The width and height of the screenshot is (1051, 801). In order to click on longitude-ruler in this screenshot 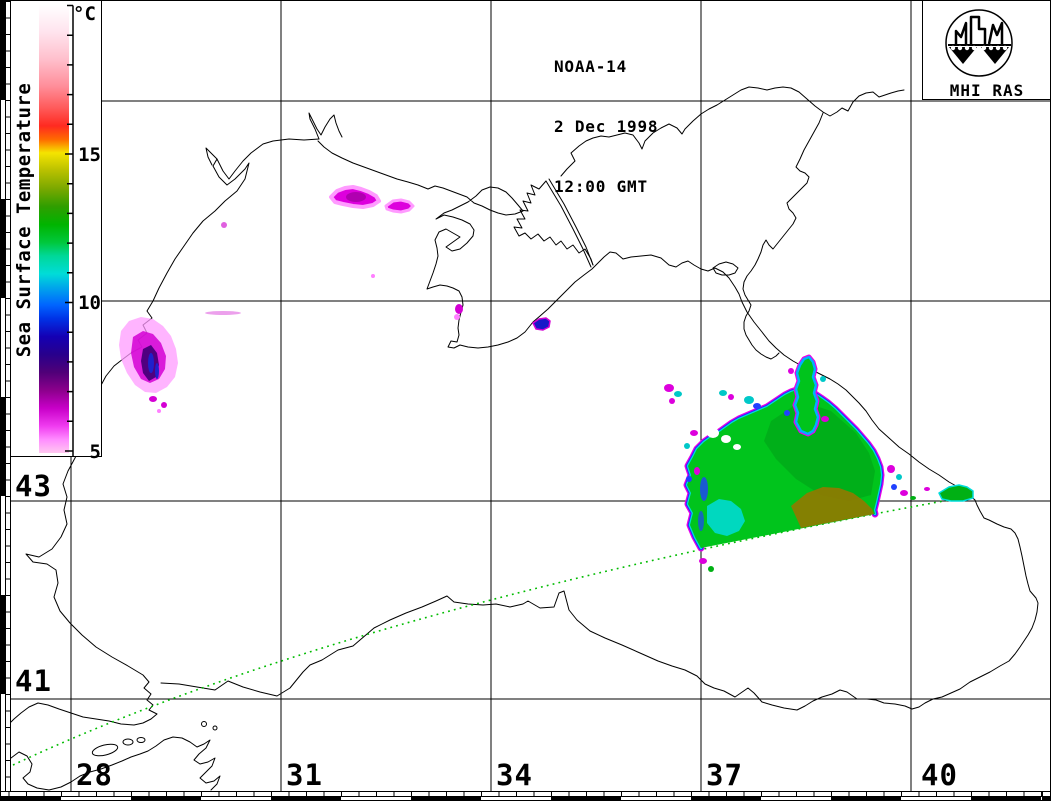, I will do `click(525, 795)`.